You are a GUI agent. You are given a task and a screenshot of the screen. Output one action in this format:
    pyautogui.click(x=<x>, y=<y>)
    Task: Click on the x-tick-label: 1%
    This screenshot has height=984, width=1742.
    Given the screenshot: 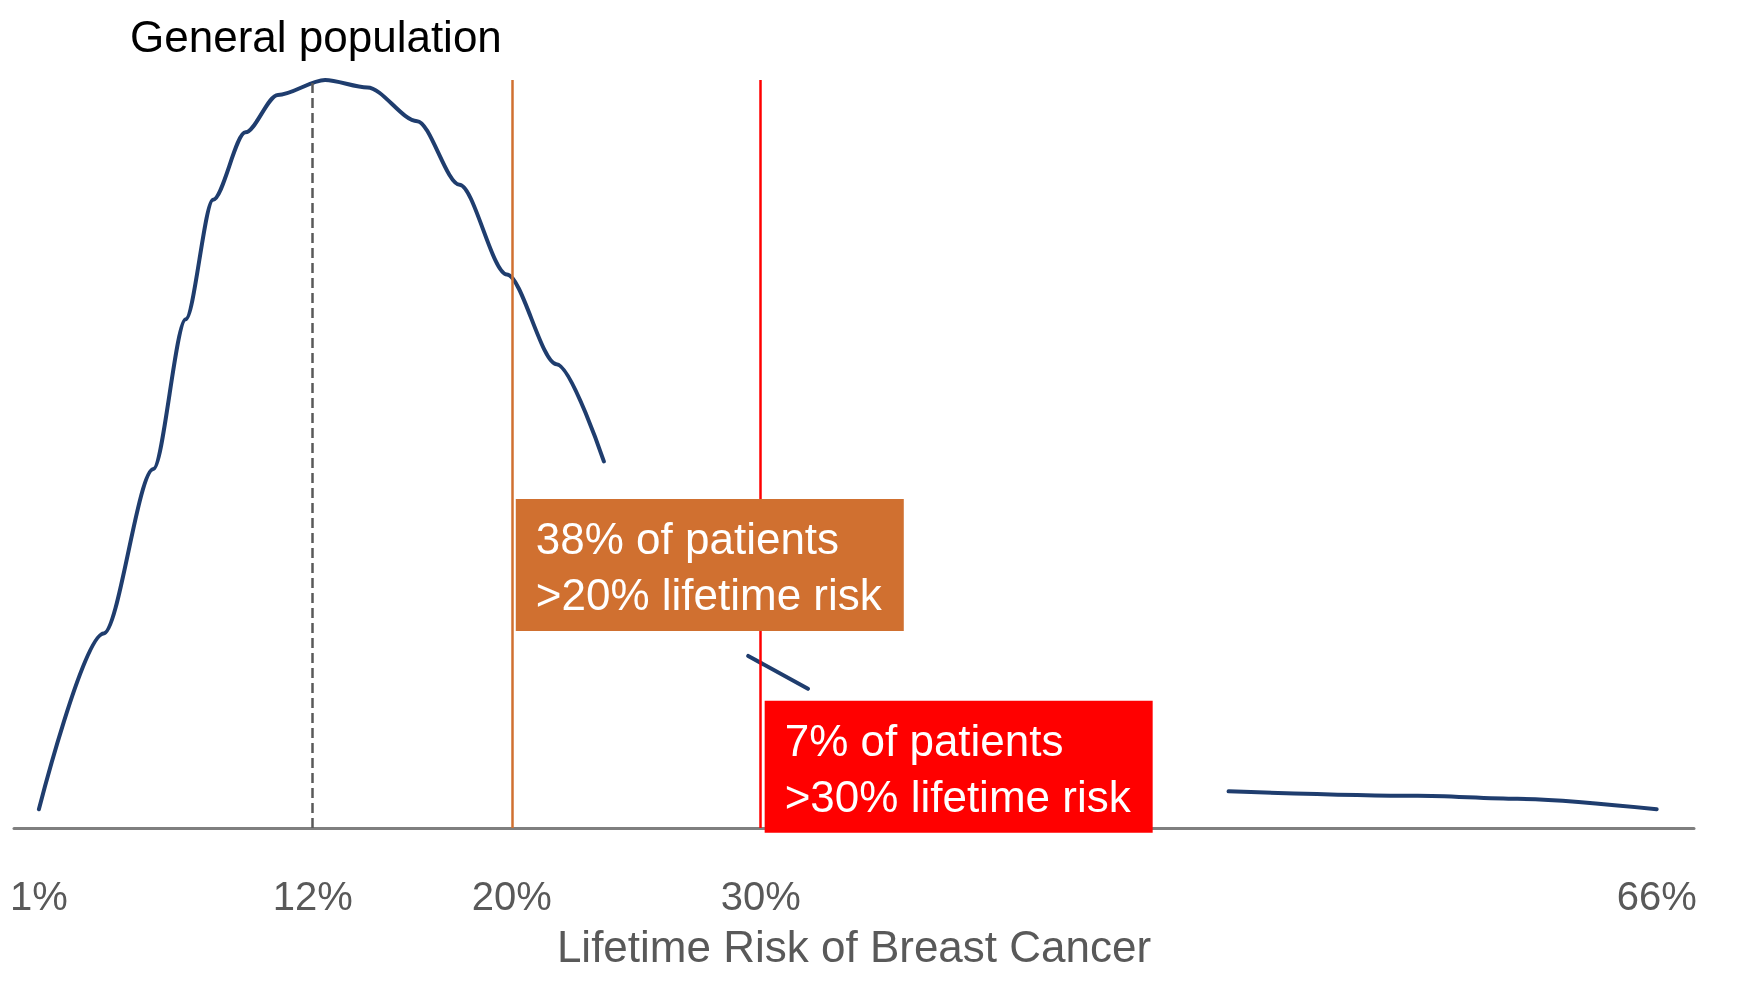 What is the action you would take?
    pyautogui.click(x=38, y=896)
    